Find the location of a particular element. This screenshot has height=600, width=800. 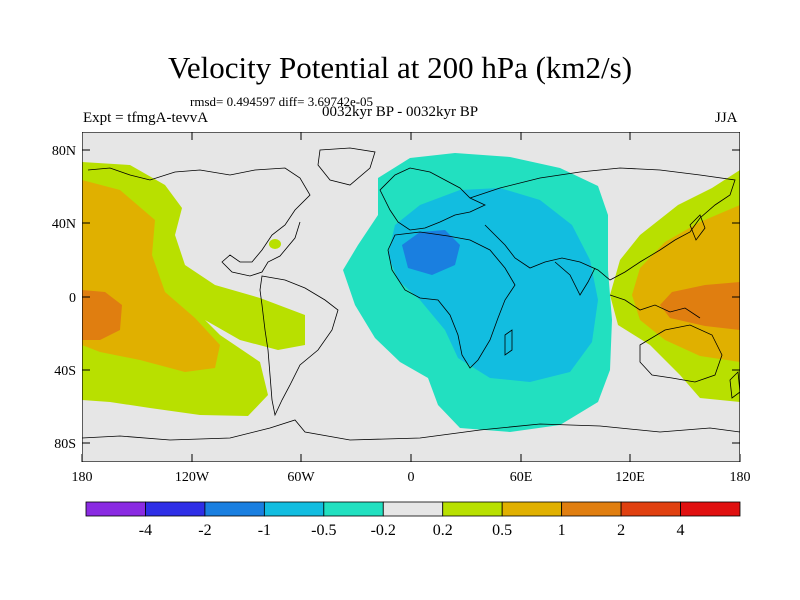

colorbar-label: -2 is located at coordinates (204, 530).